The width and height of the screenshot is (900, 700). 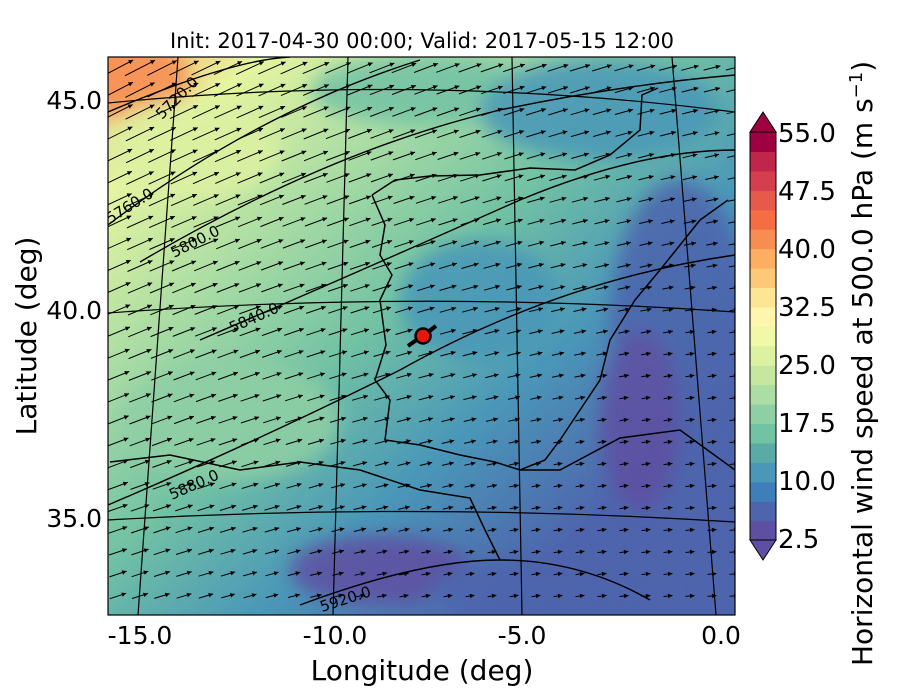 I want to click on colorbar-tick-label: 55.0, so click(x=807, y=134).